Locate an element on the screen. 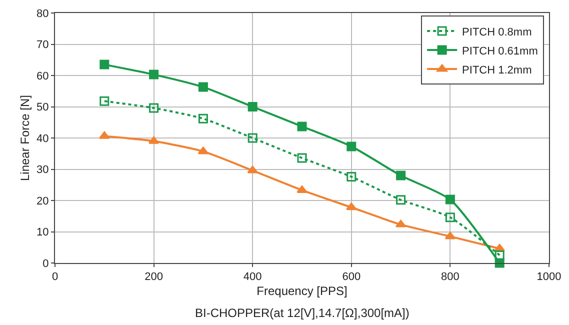  y-tick-label: 30 is located at coordinates (42, 170).